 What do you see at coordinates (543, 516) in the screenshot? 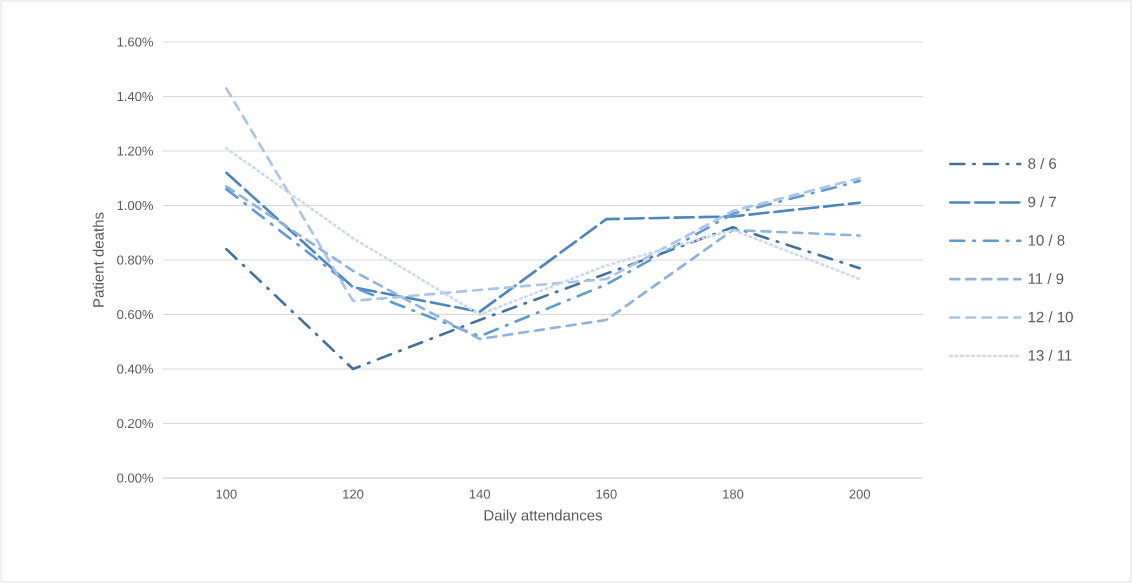
I see `x-axis-title: Daily attendances` at bounding box center [543, 516].